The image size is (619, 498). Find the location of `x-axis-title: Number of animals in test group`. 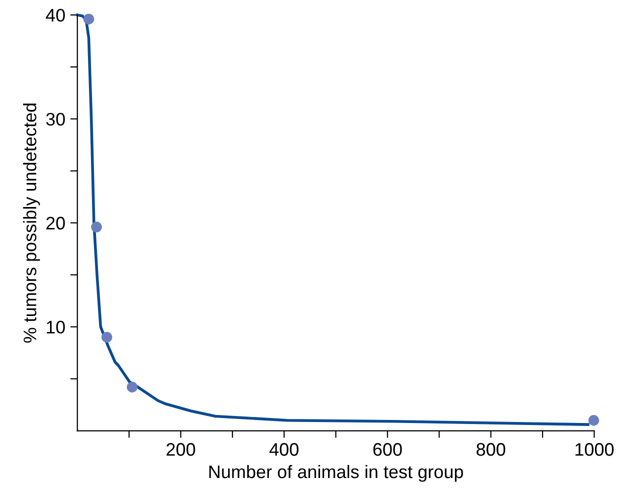

x-axis-title: Number of animals in test group is located at coordinates (336, 473).